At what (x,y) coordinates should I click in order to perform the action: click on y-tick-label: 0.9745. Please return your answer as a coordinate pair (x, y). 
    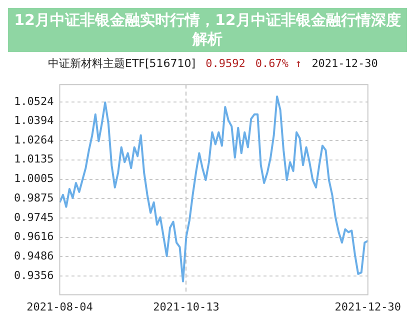
    Looking at the image, I should click on (34, 217).